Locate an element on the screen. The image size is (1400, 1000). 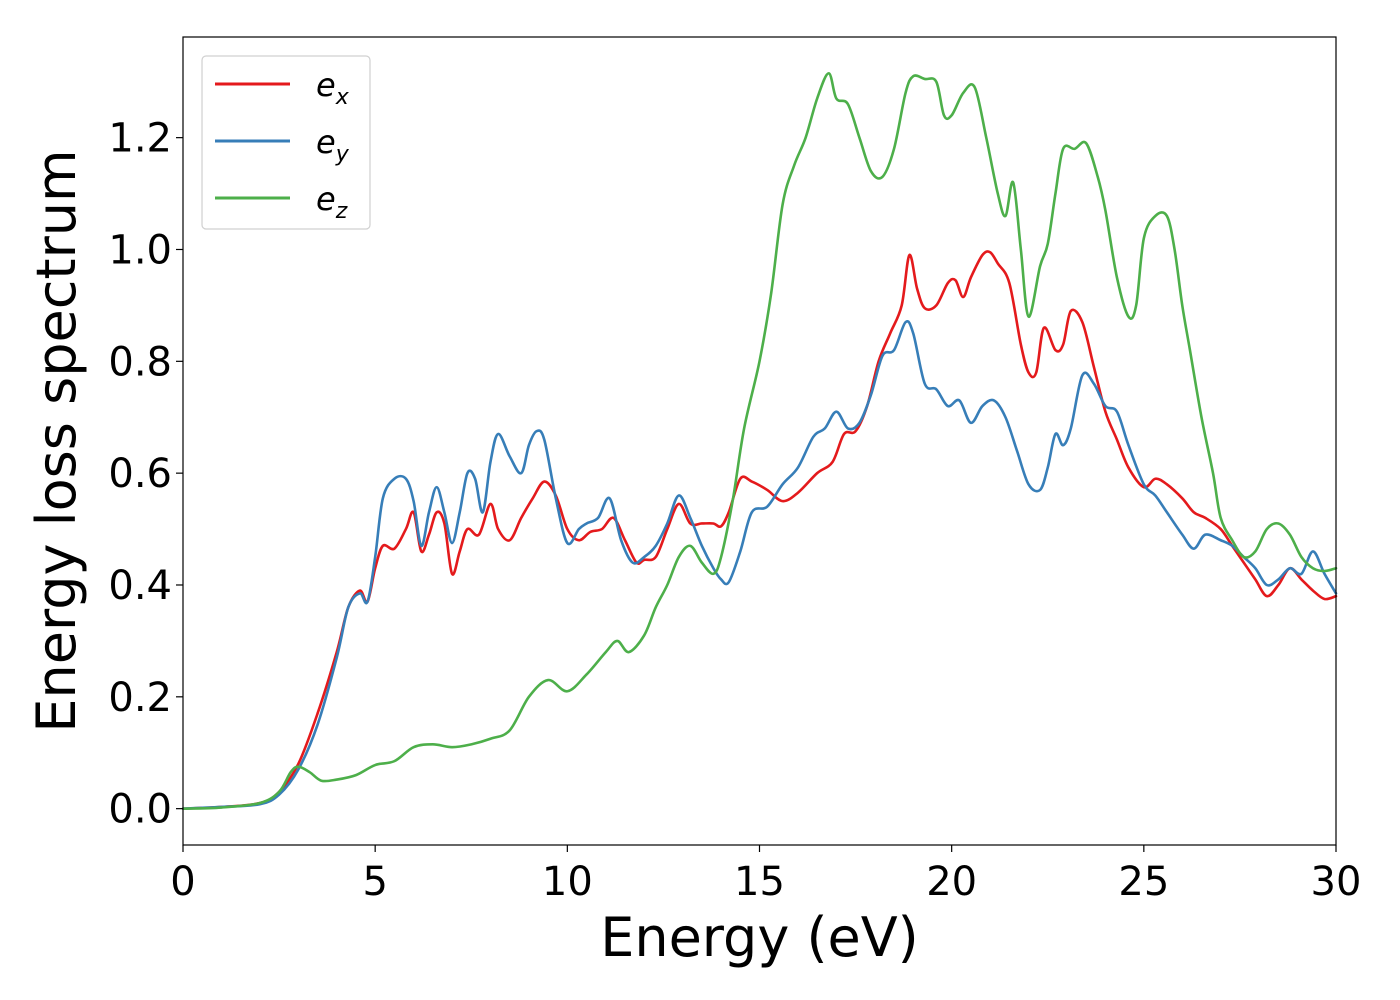
x-axis-ticks: 0 5 10 15 20 25 30 is located at coordinates (765, 875).